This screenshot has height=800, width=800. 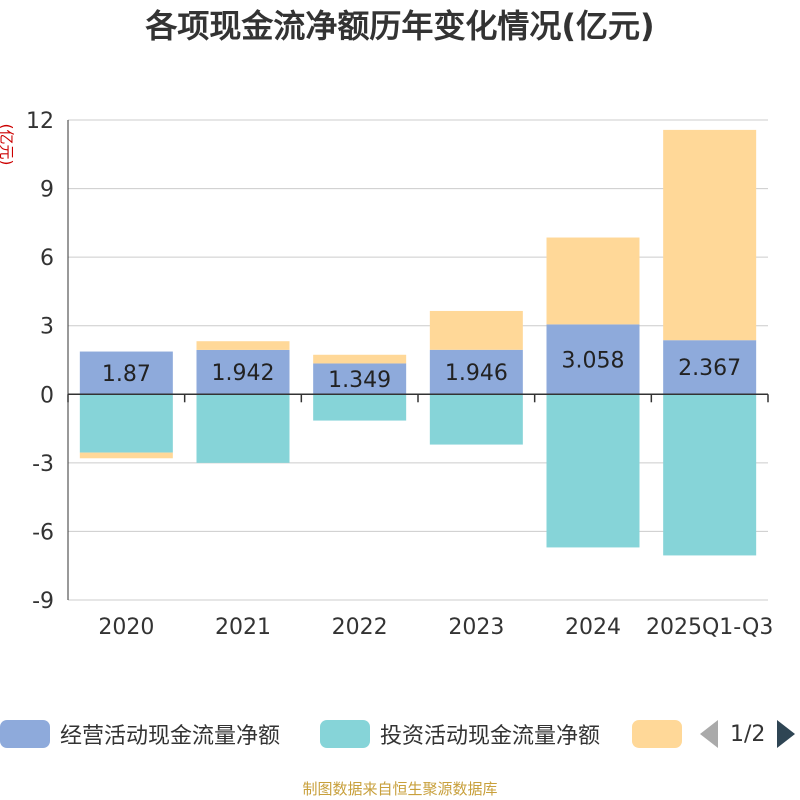 I want to click on legend-swatch-investing, so click(x=345, y=734).